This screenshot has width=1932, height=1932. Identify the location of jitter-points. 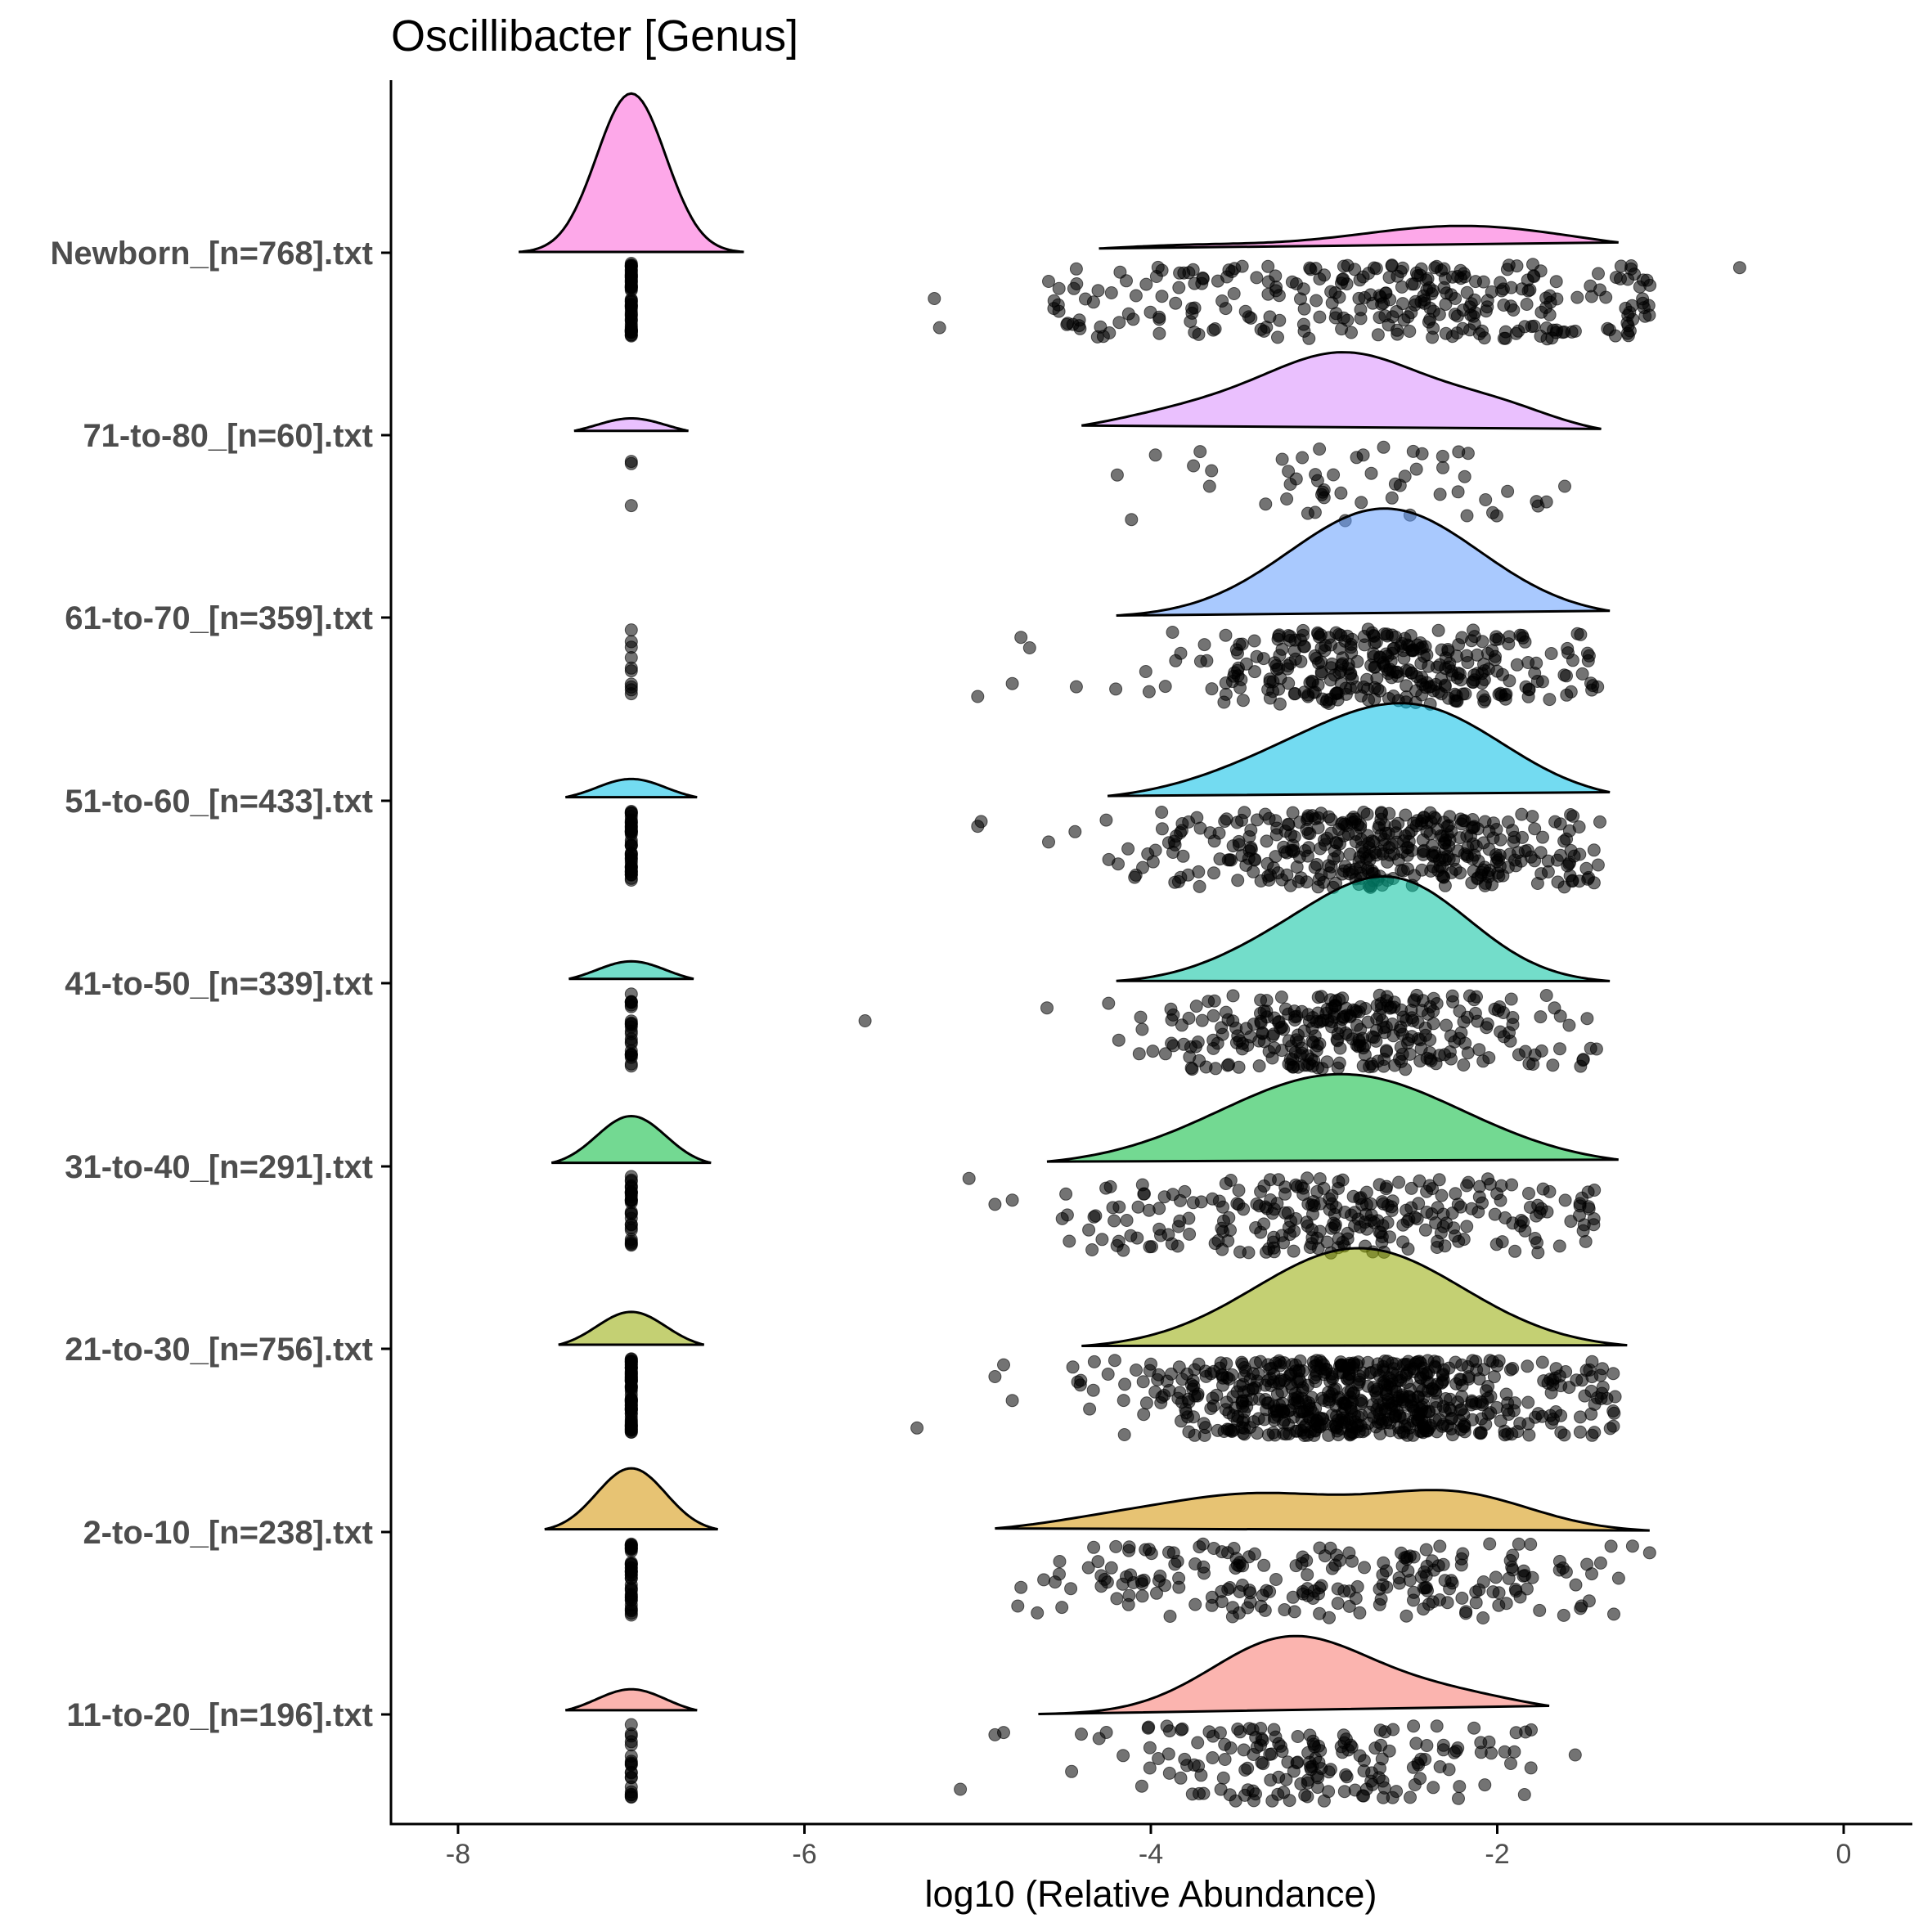
(1113, 1032).